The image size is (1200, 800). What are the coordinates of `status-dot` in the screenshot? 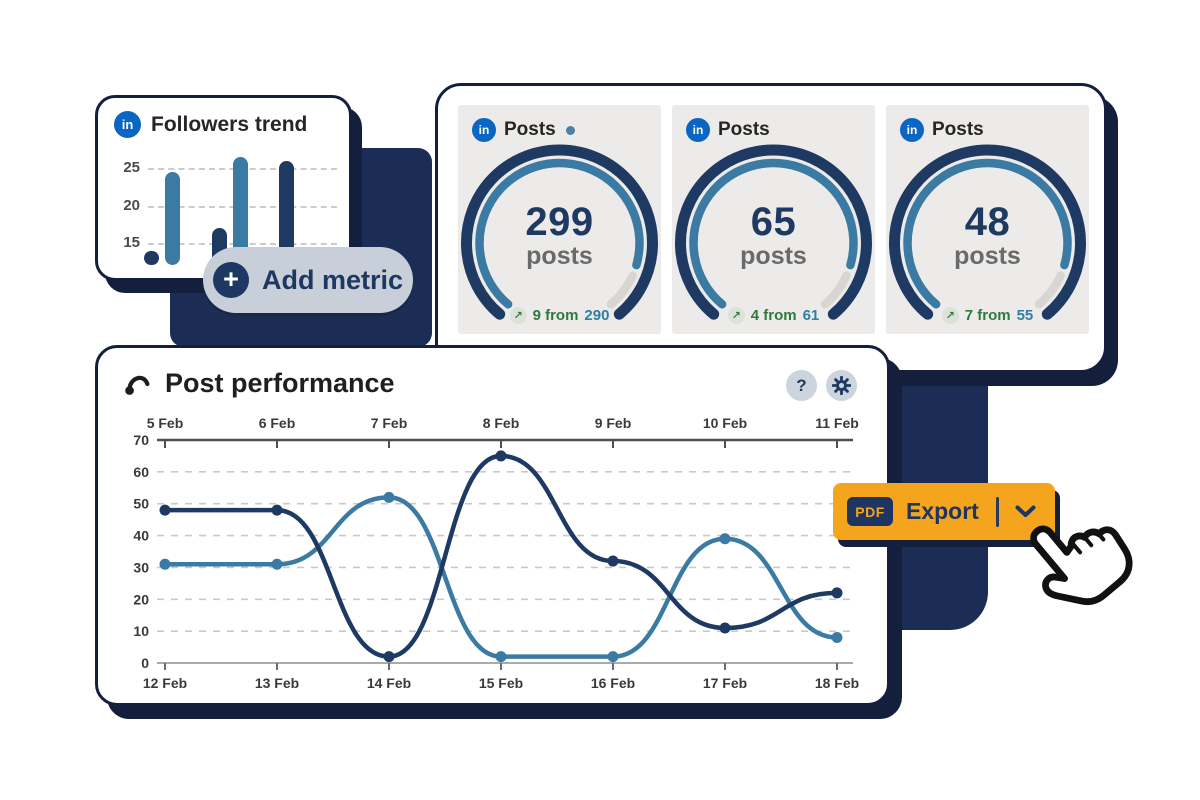 It's located at (570, 130).